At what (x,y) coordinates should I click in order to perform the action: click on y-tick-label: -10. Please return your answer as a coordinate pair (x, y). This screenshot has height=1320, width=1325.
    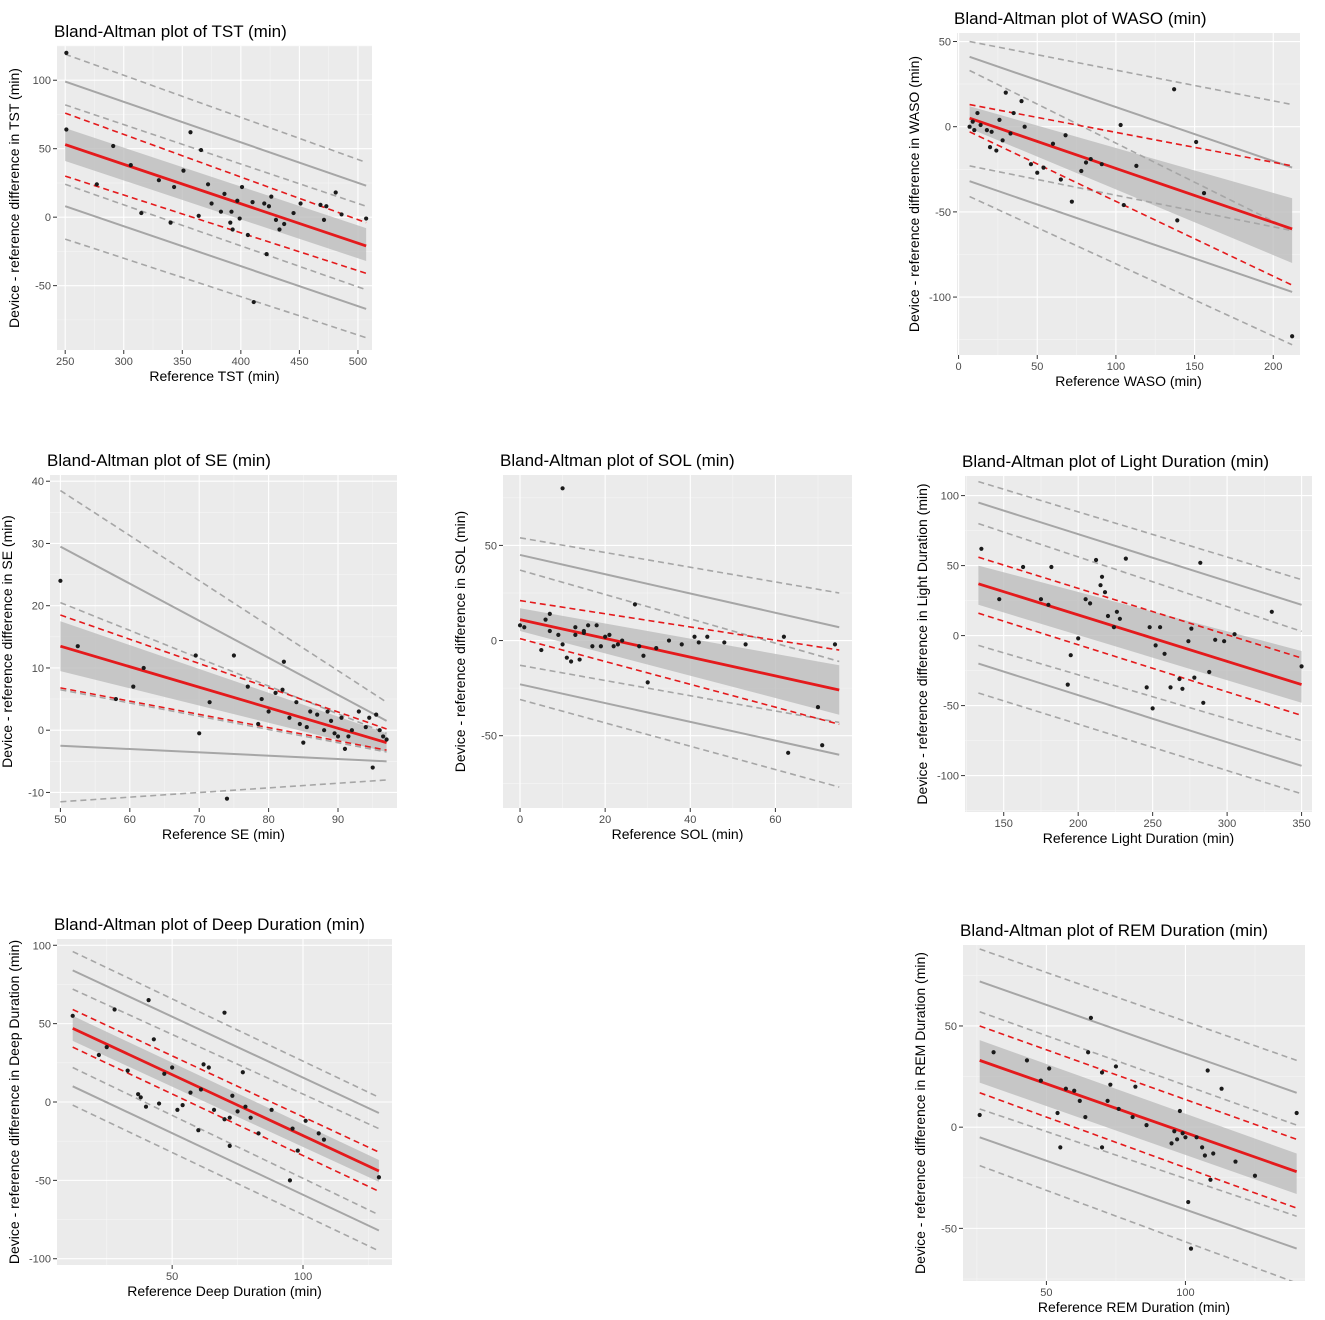
    Looking at the image, I should click on (36, 793).